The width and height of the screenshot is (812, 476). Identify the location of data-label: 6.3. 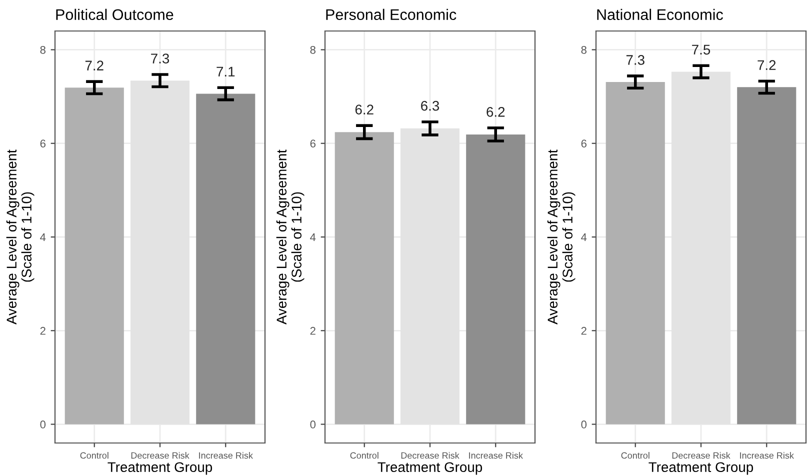
(430, 105).